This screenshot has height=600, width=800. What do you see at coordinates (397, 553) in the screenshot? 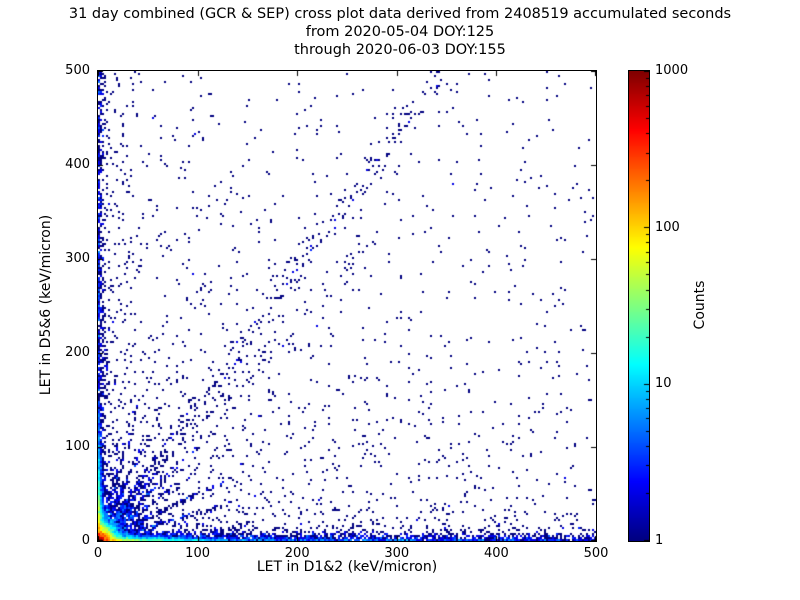
I see `x-tick-label: 300` at bounding box center [397, 553].